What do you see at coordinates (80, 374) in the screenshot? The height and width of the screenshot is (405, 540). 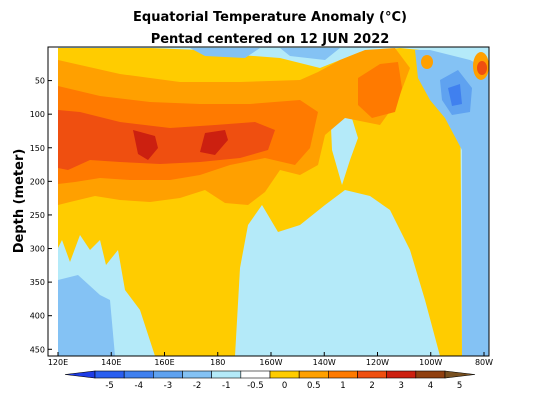 I see `colorbar-low-arrow` at bounding box center [80, 374].